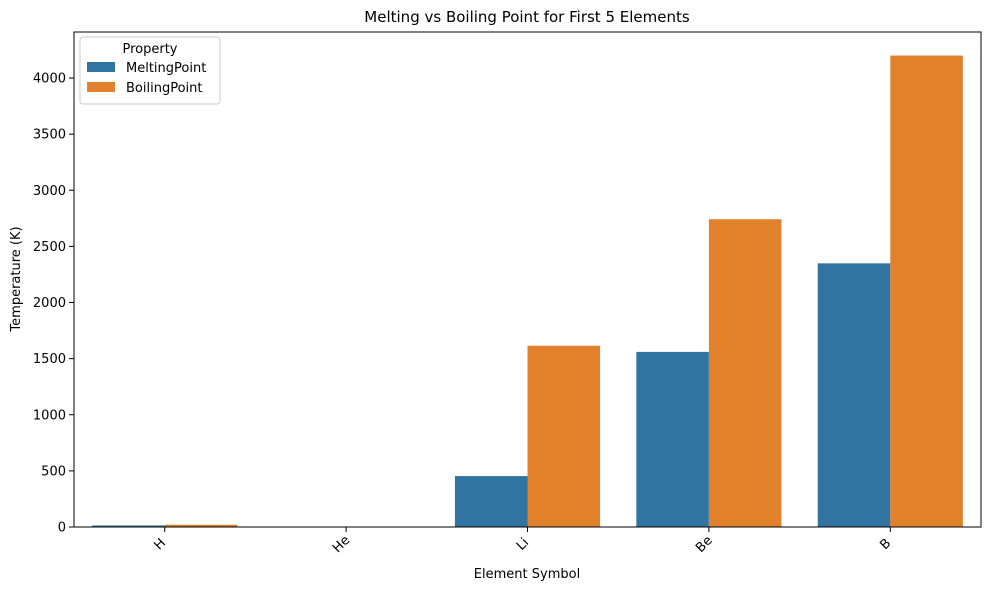 This screenshot has height=589, width=989. I want to click on legend: Property MeltingPoint BoilingPoint, so click(150, 70).